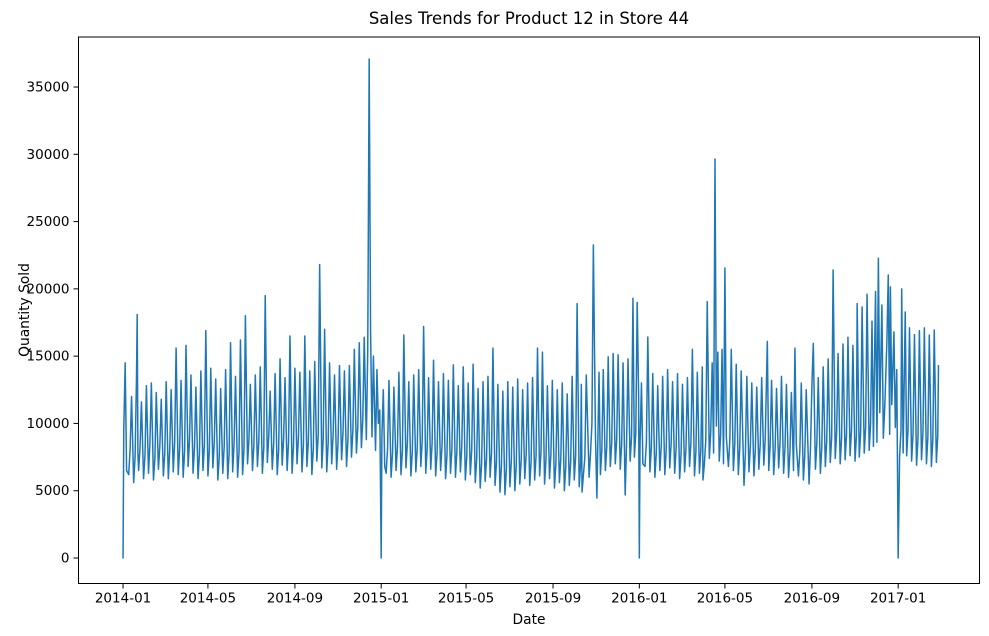 This screenshot has width=989, height=636. What do you see at coordinates (725, 599) in the screenshot?
I see `x-tick-label: 2016-05` at bounding box center [725, 599].